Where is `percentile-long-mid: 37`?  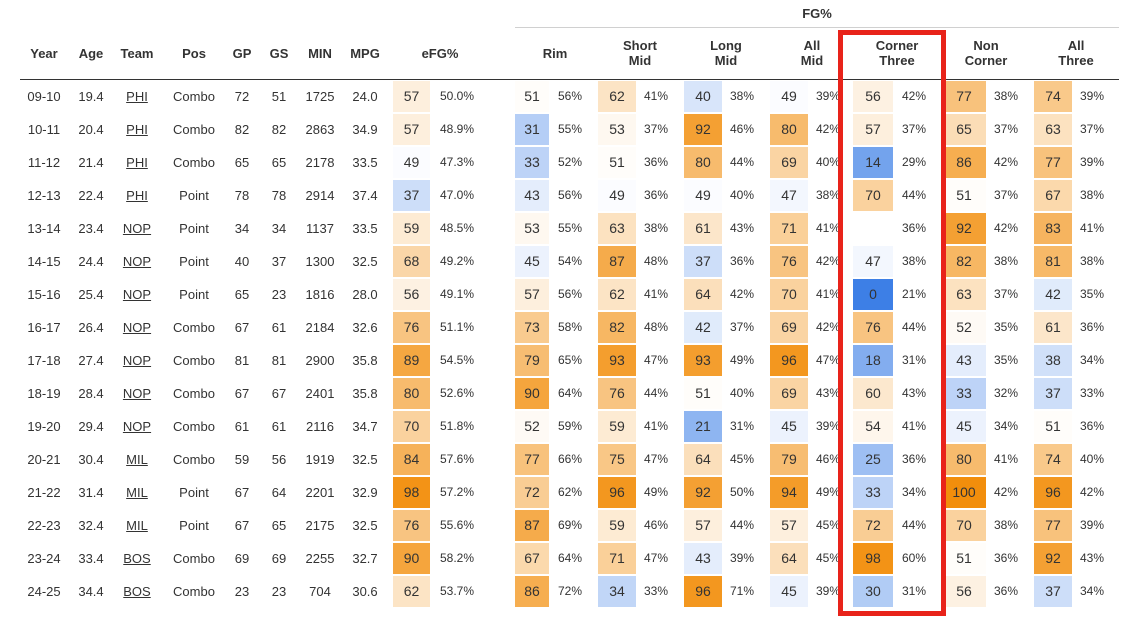 percentile-long-mid: 37 is located at coordinates (703, 261).